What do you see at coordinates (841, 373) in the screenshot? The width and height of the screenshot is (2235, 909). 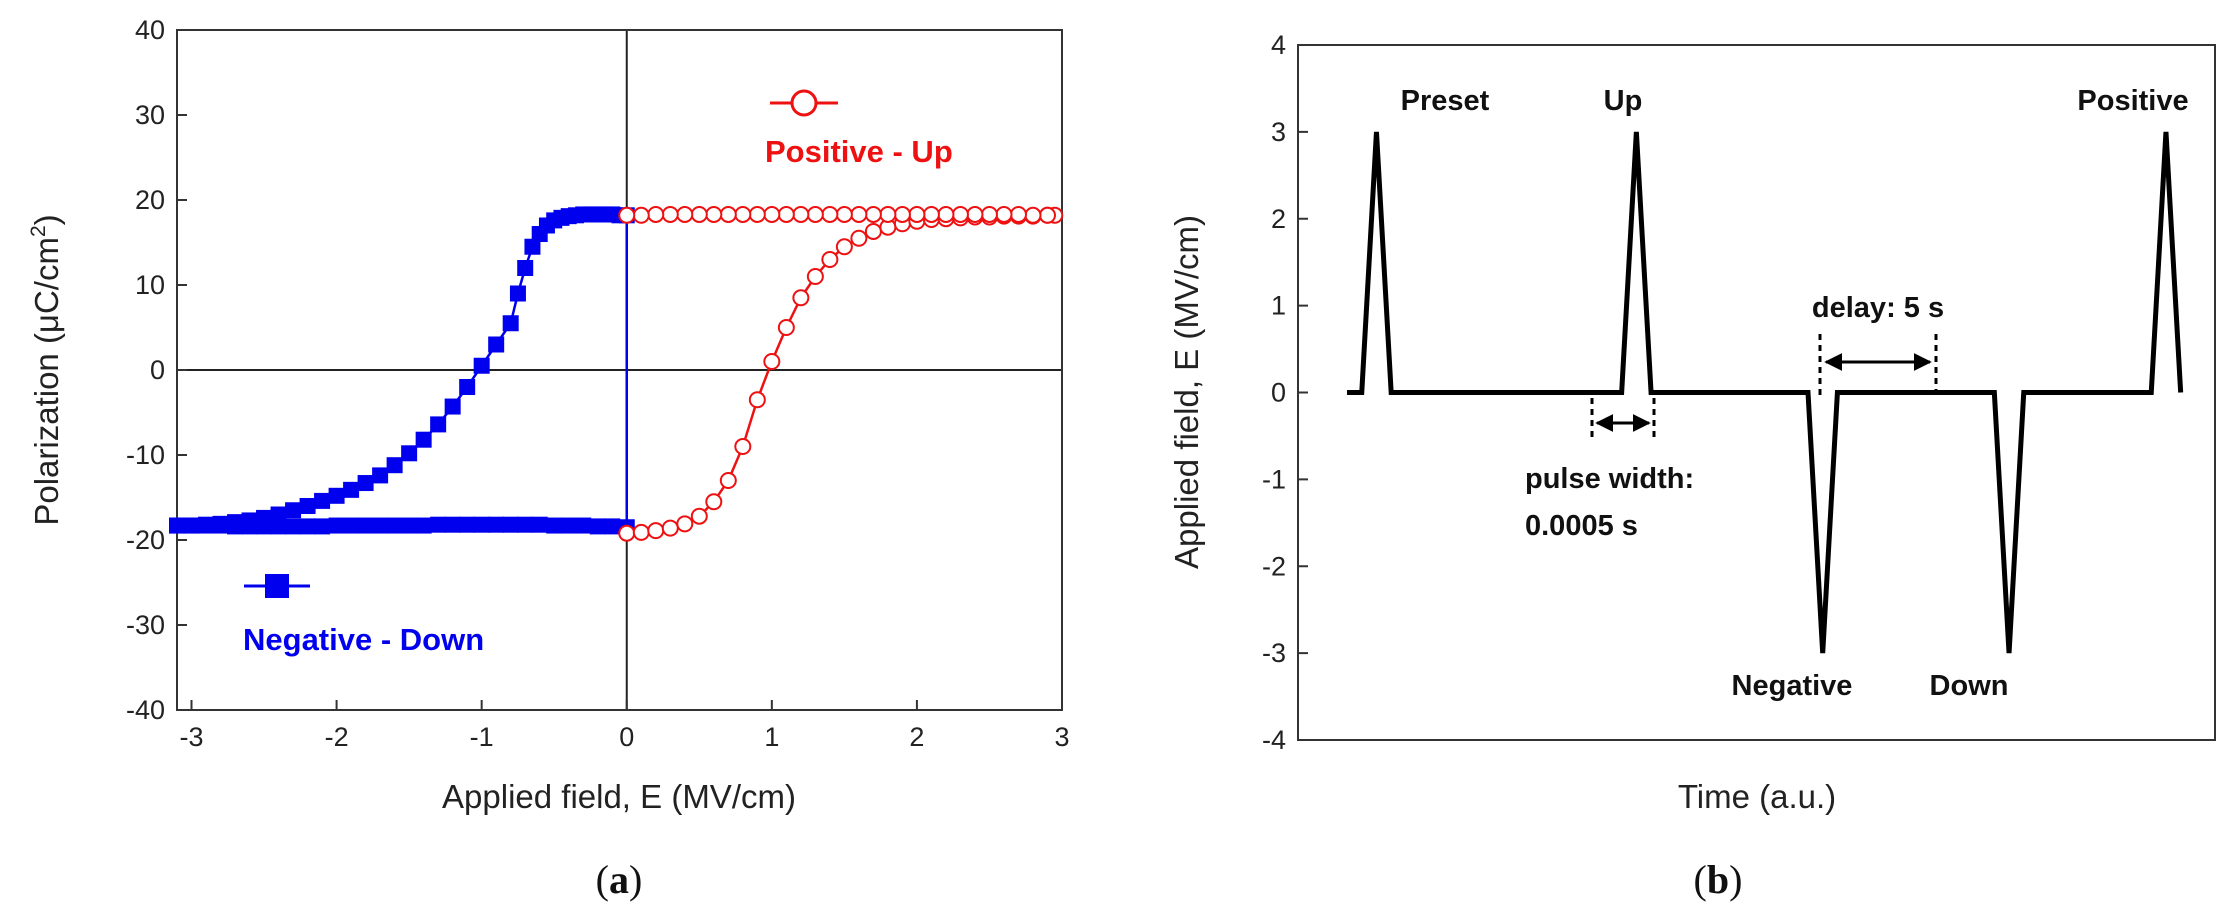 I see `series-positive-up` at bounding box center [841, 373].